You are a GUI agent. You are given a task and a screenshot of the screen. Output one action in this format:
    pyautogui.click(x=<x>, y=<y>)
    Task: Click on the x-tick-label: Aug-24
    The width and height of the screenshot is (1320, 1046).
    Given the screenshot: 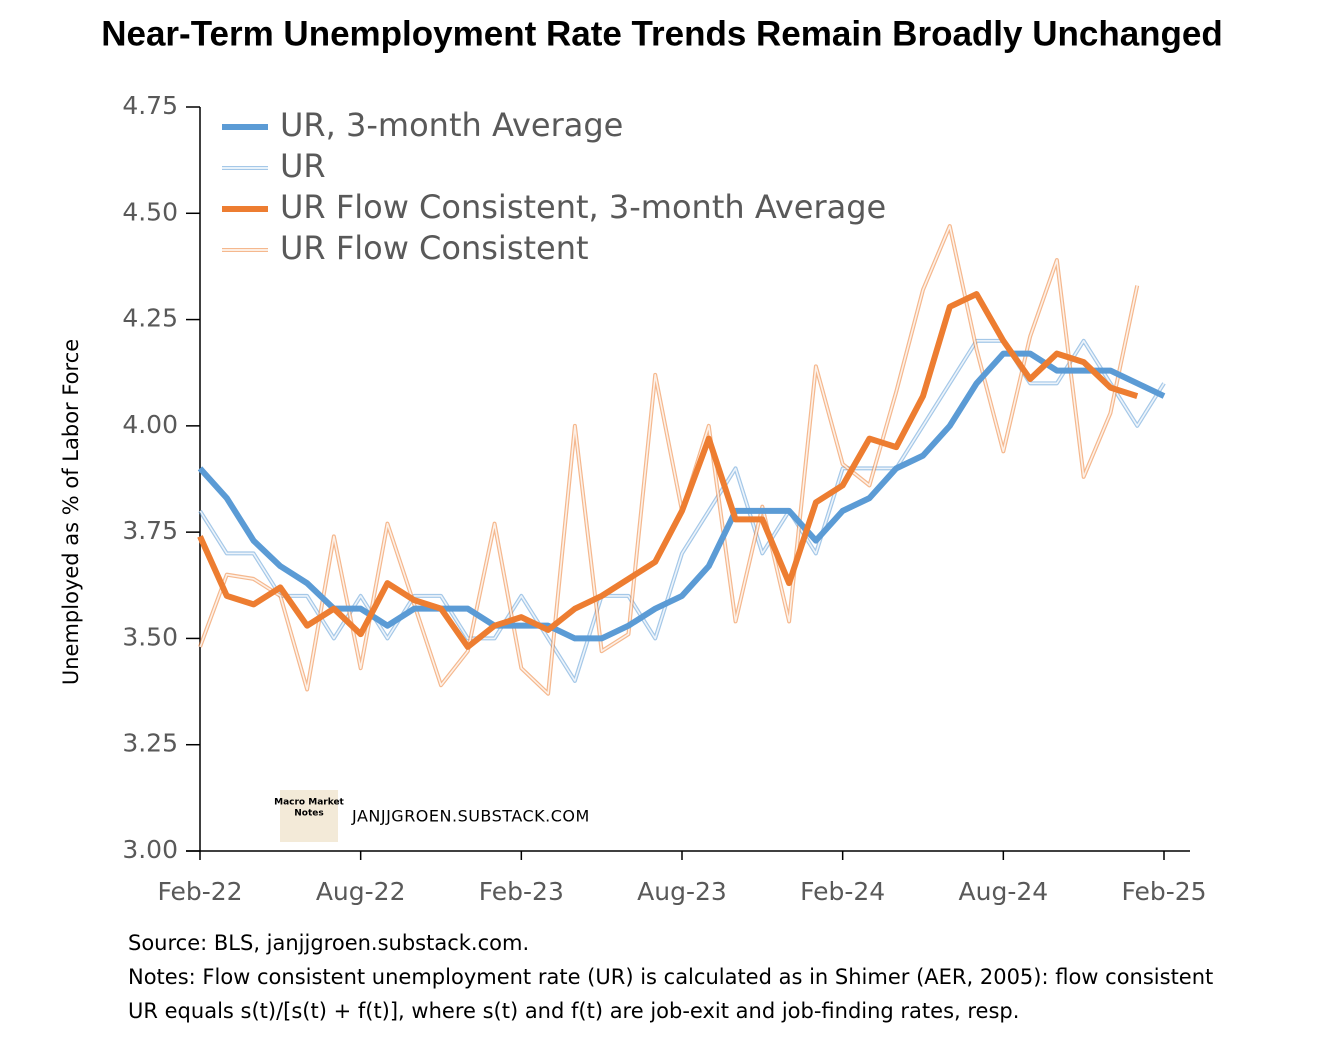 What is the action you would take?
    pyautogui.click(x=1004, y=891)
    